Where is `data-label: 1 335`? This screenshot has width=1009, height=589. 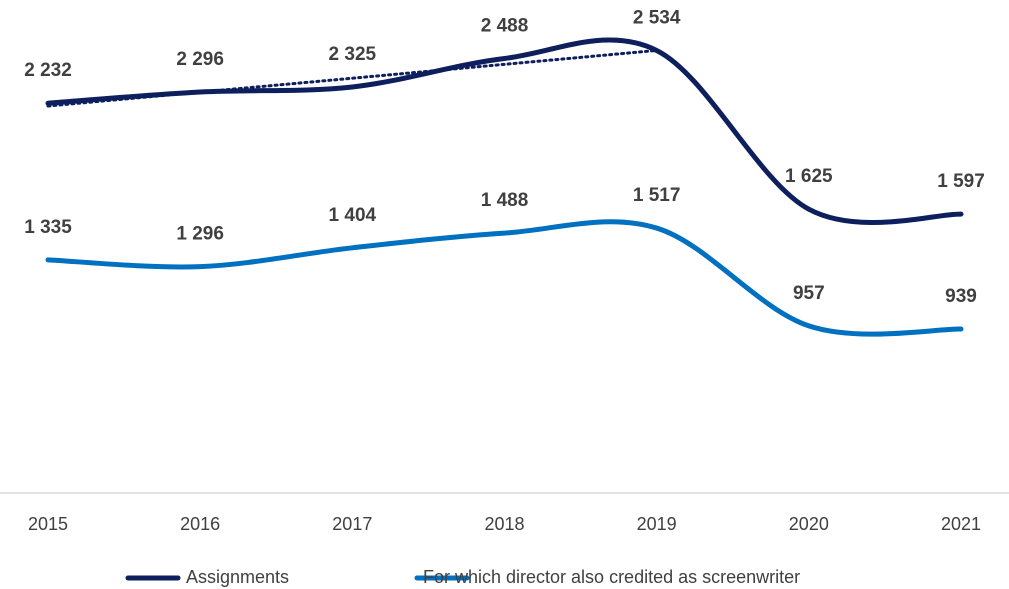 data-label: 1 335 is located at coordinates (48, 227).